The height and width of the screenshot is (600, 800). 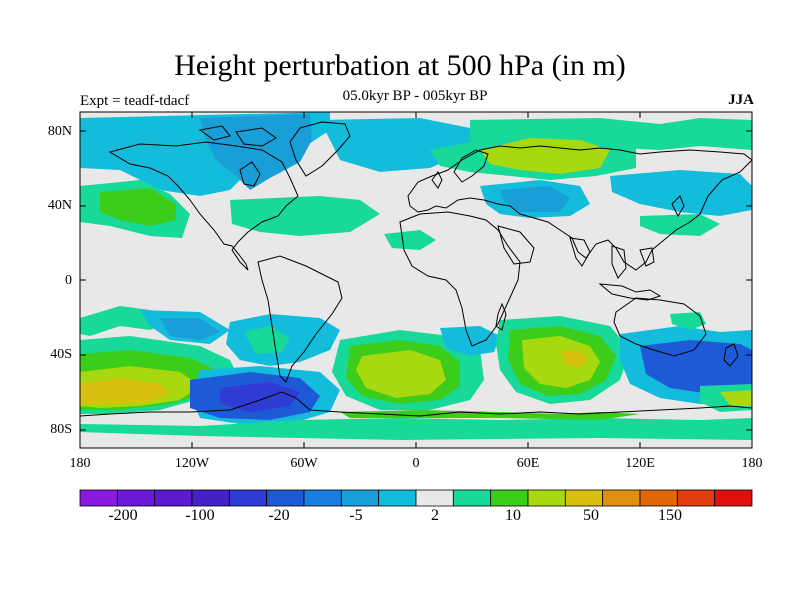 I want to click on lon-label-120w: 120W, so click(x=192, y=463).